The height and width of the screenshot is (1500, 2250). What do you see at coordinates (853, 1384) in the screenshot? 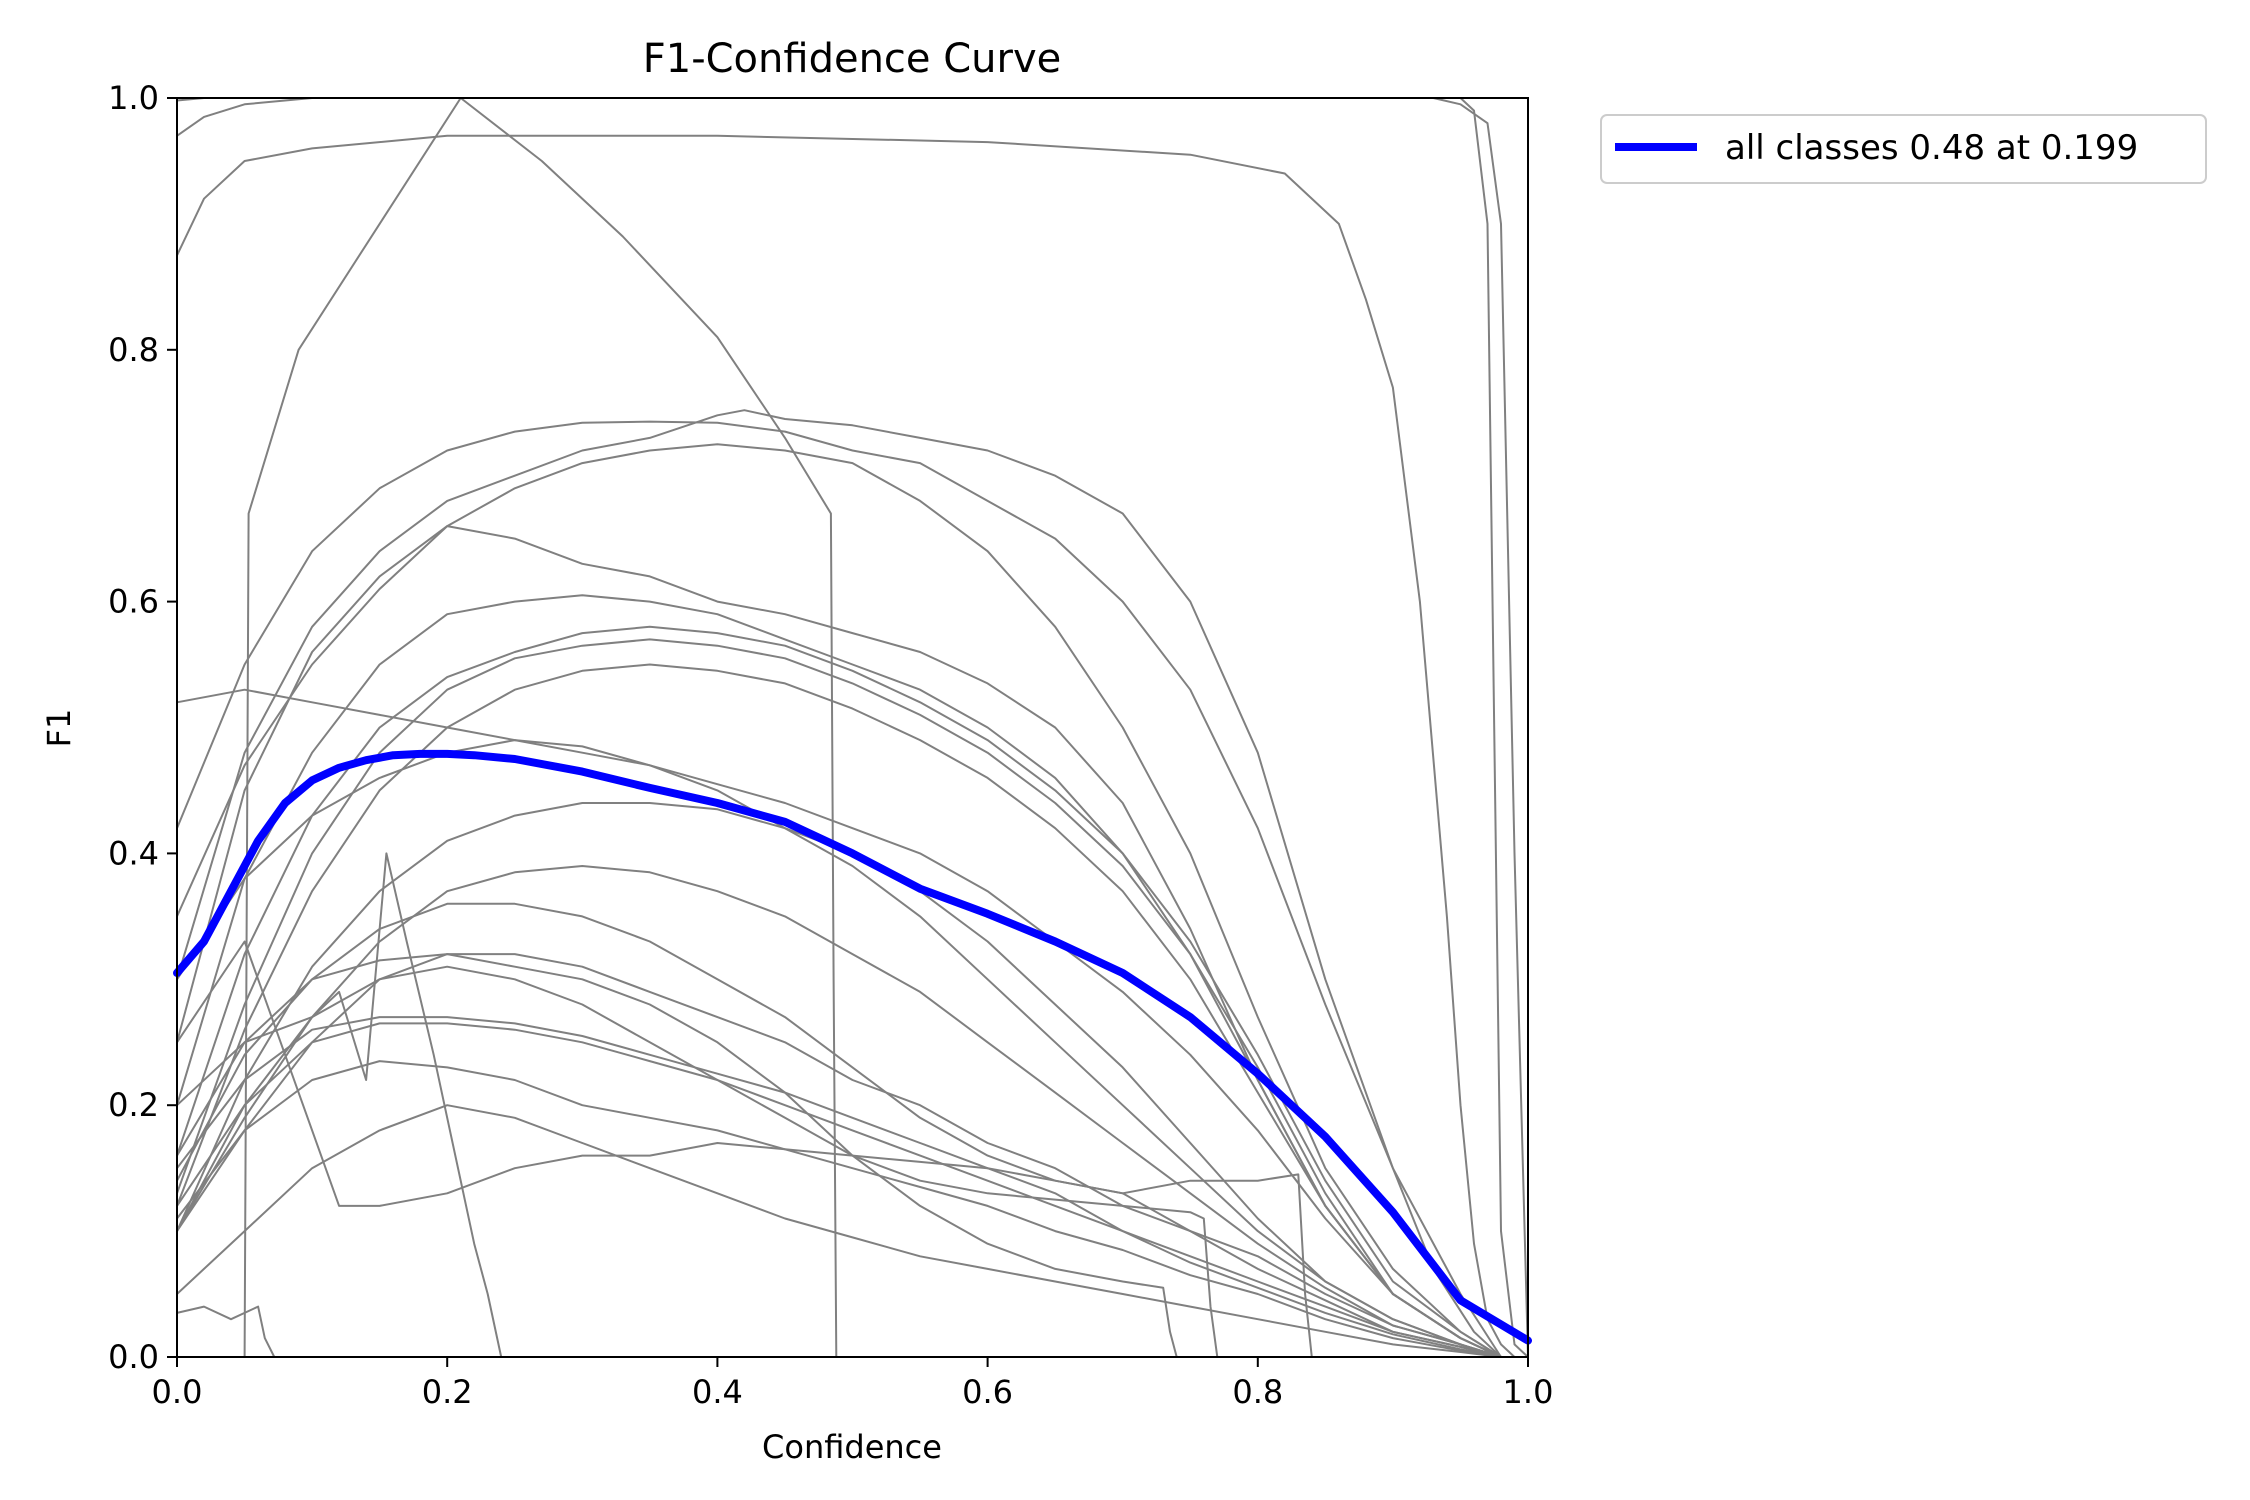
I see `x-axis-ticks: 0.0 0.2 0.4 0.6 0.8 1.0` at bounding box center [853, 1384].